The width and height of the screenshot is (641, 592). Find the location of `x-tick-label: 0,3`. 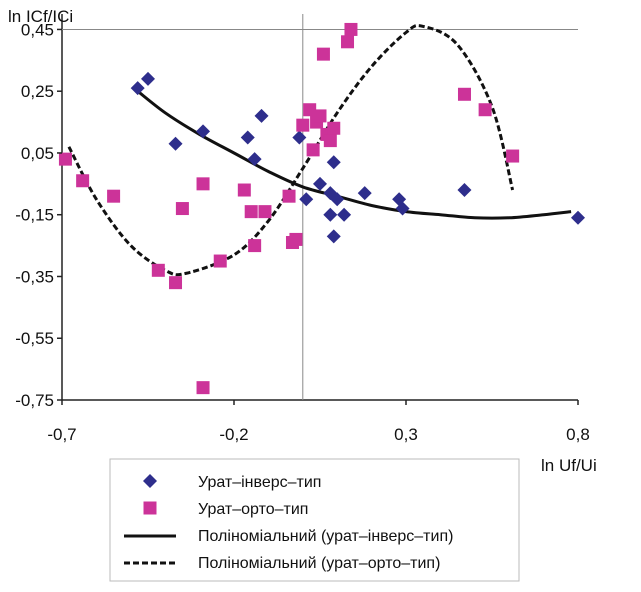

x-tick-label: 0,3 is located at coordinates (406, 434).